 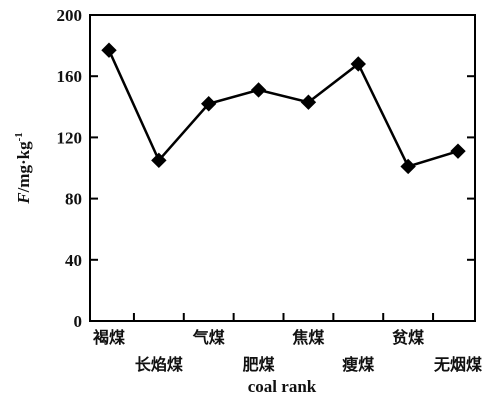 I want to click on y-axis-title-exponent: -1, so click(x=19, y=136).